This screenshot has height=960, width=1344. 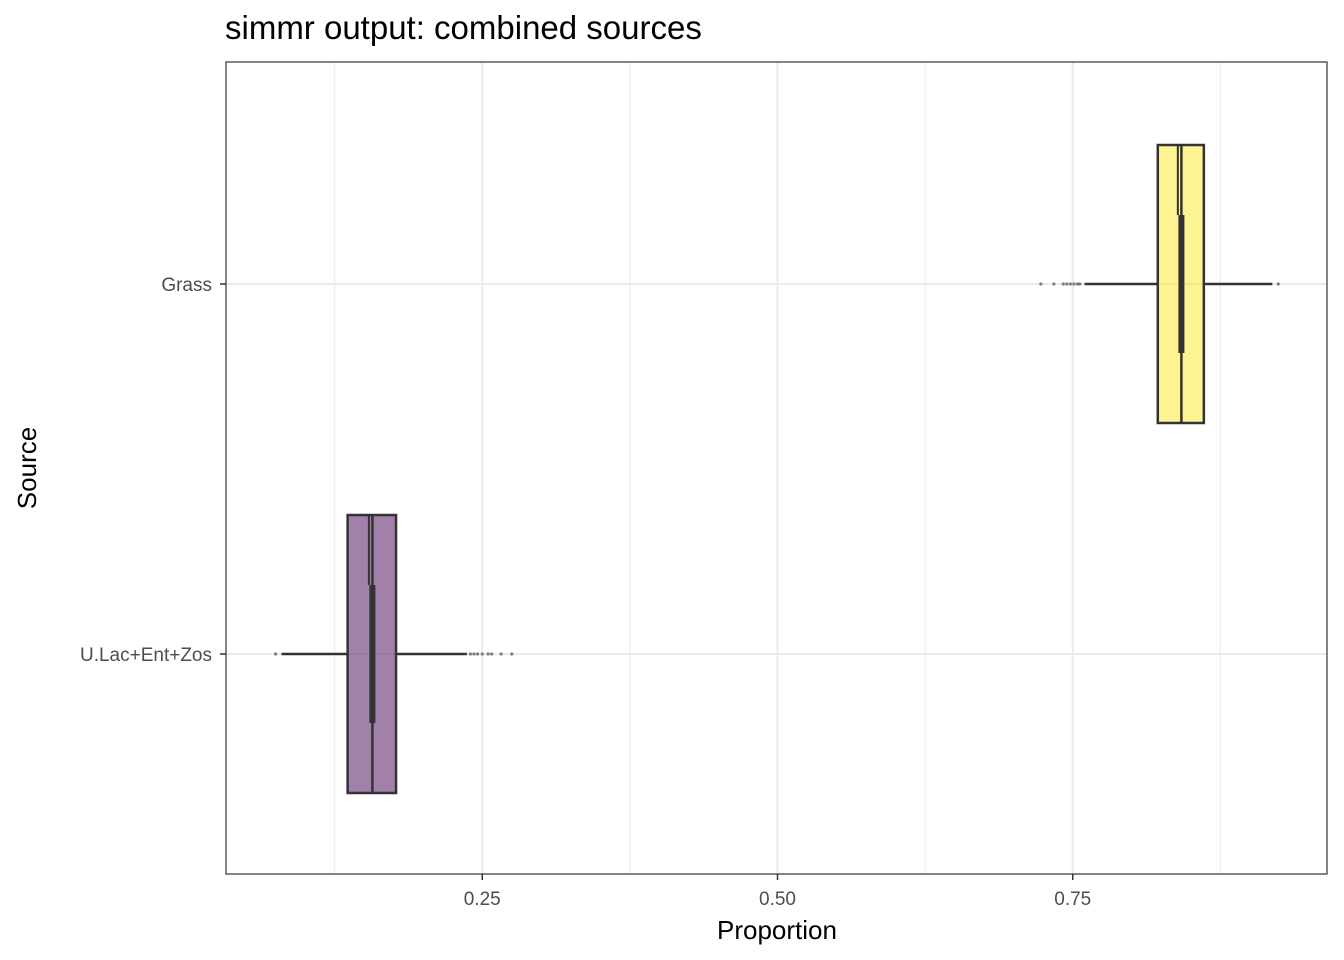 I want to click on y-axis: Grass U.Lac+Ent+Zos, so click(x=153, y=470).